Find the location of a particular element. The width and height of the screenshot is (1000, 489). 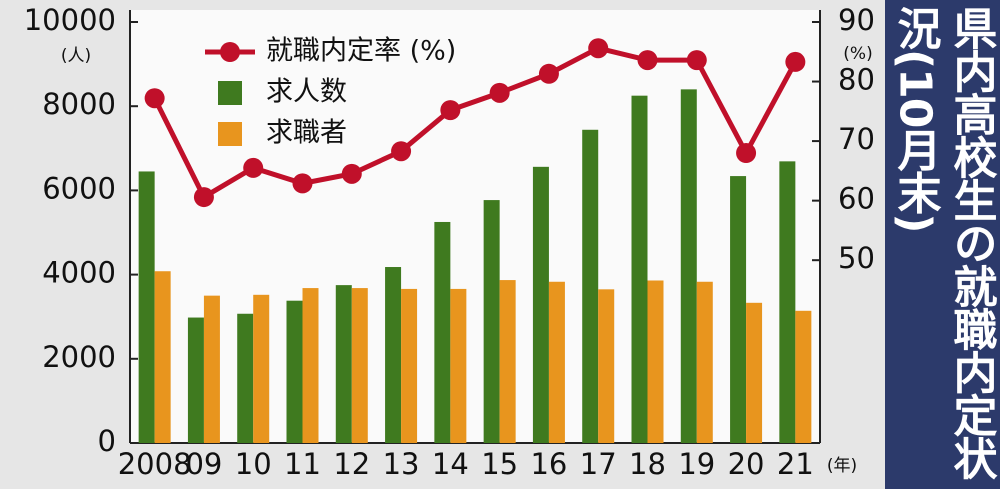

y2-tick-label: 60 is located at coordinates (856, 199).